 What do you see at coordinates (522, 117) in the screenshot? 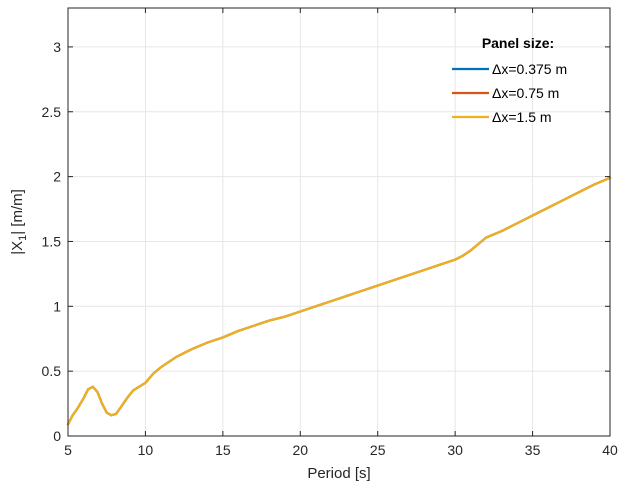
I see `legend-entry-3: Δx=1.5 m` at bounding box center [522, 117].